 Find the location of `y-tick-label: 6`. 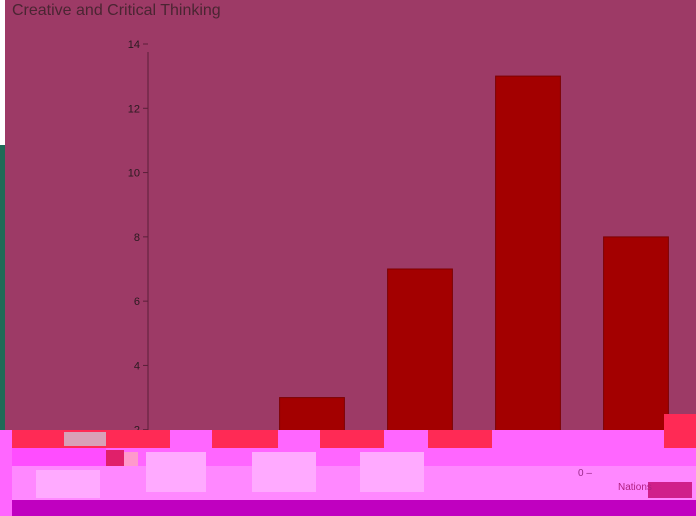

y-tick-label: 6 is located at coordinates (137, 302).